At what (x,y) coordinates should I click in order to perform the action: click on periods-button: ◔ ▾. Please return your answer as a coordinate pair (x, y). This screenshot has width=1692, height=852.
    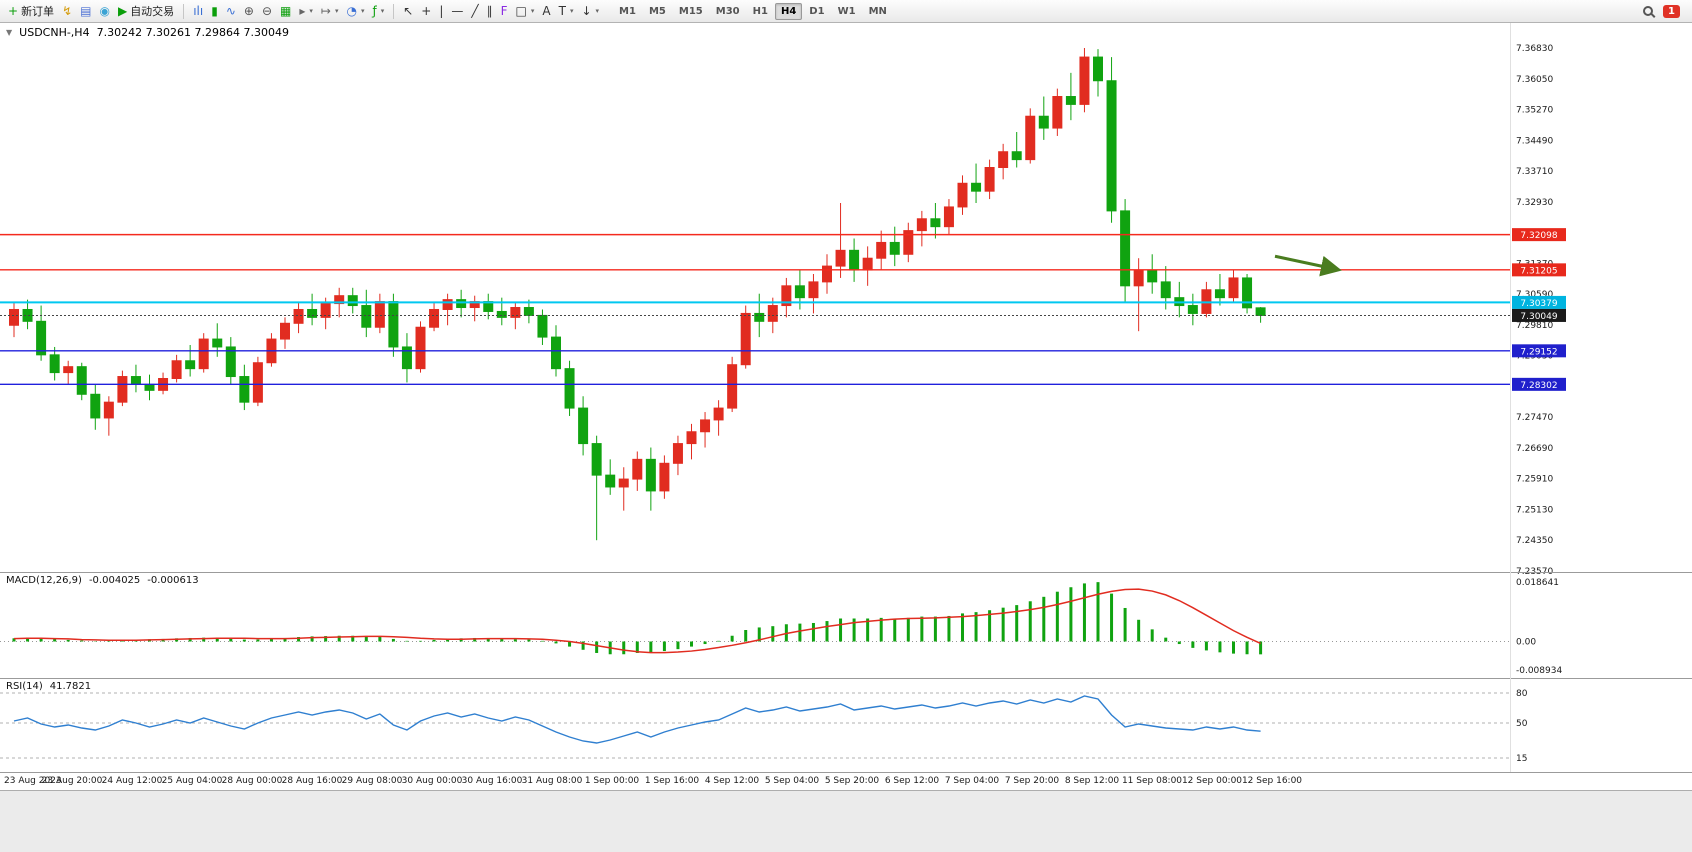
    Looking at the image, I should click on (355, 11).